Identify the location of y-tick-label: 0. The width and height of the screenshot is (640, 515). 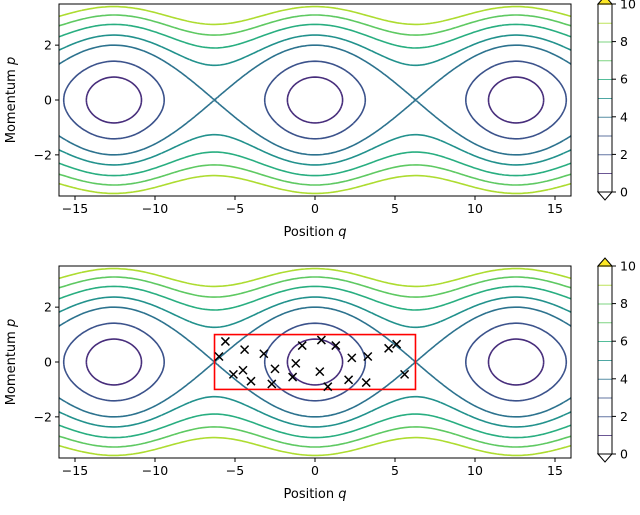
(48, 362).